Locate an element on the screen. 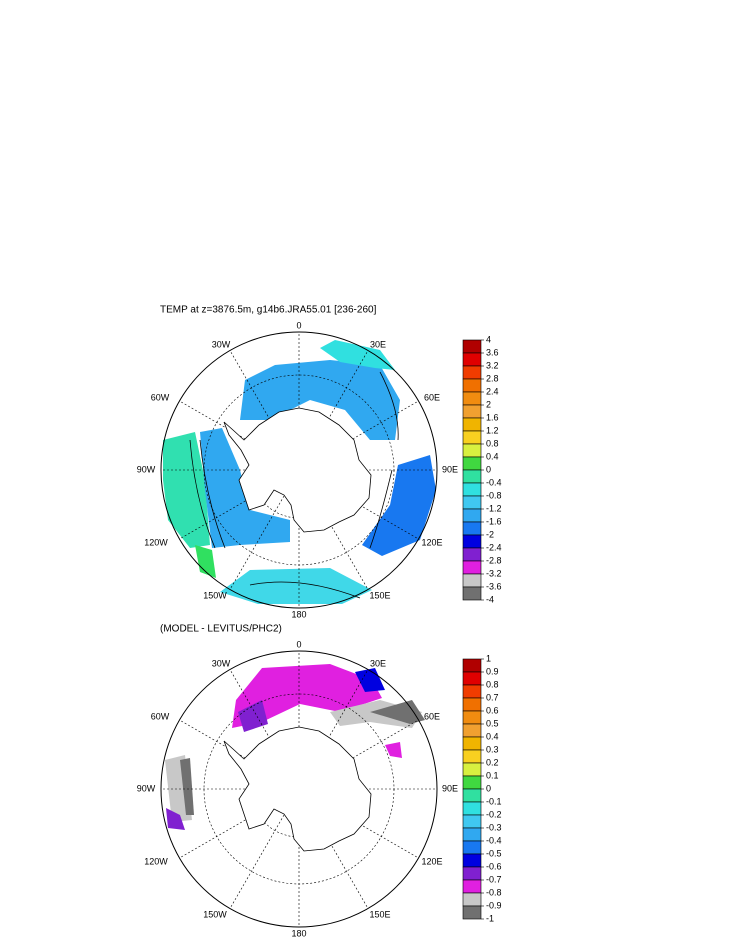 The height and width of the screenshot is (945, 733). longitude-label: 30W is located at coordinates (221, 663).